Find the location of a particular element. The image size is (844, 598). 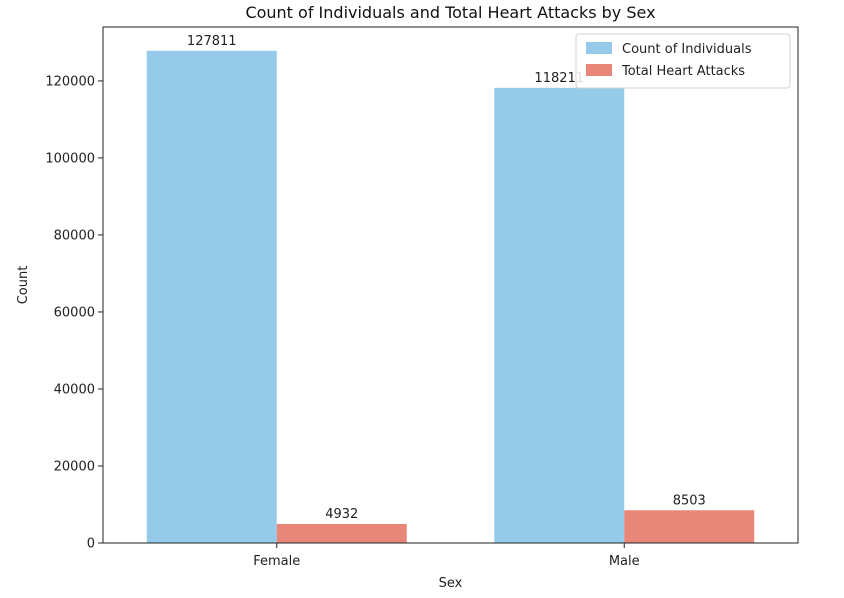

data-label: 127811 is located at coordinates (212, 41).